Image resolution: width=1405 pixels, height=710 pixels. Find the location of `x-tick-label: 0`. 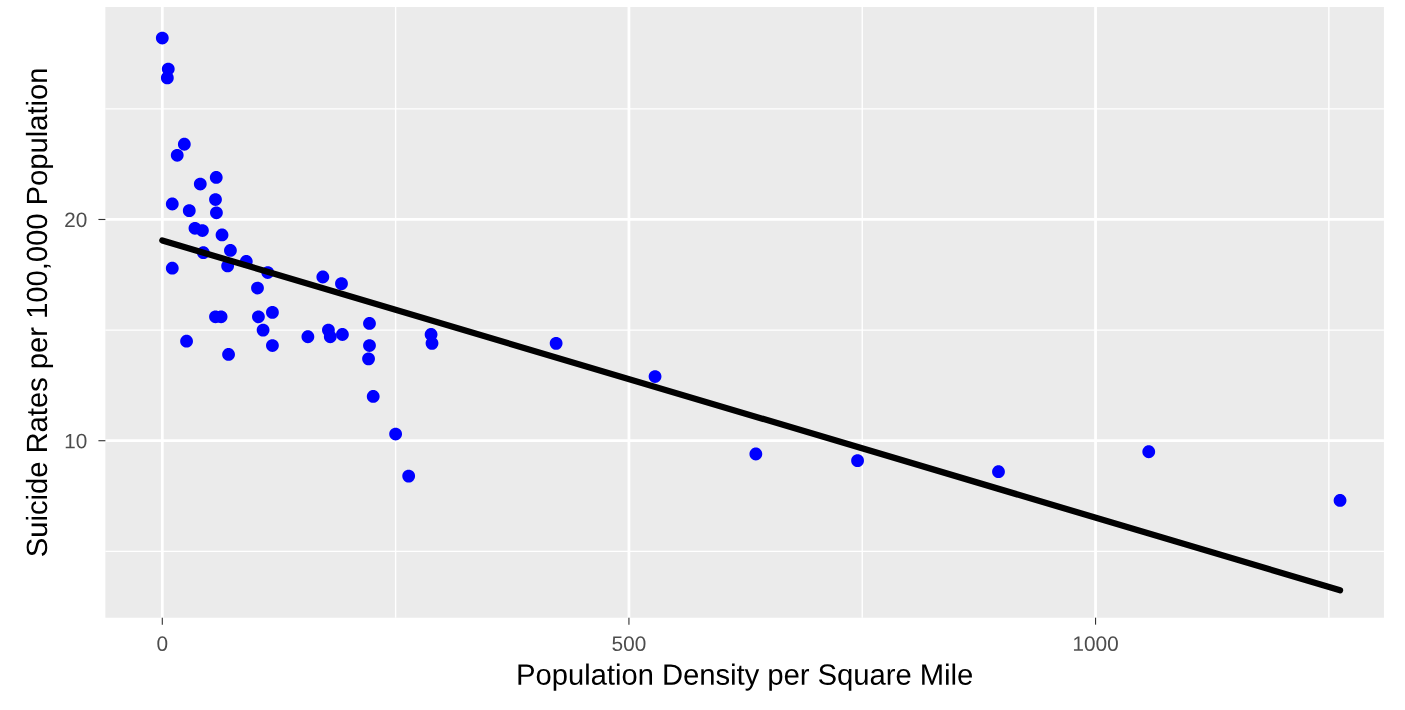

x-tick-label: 0 is located at coordinates (162, 644).